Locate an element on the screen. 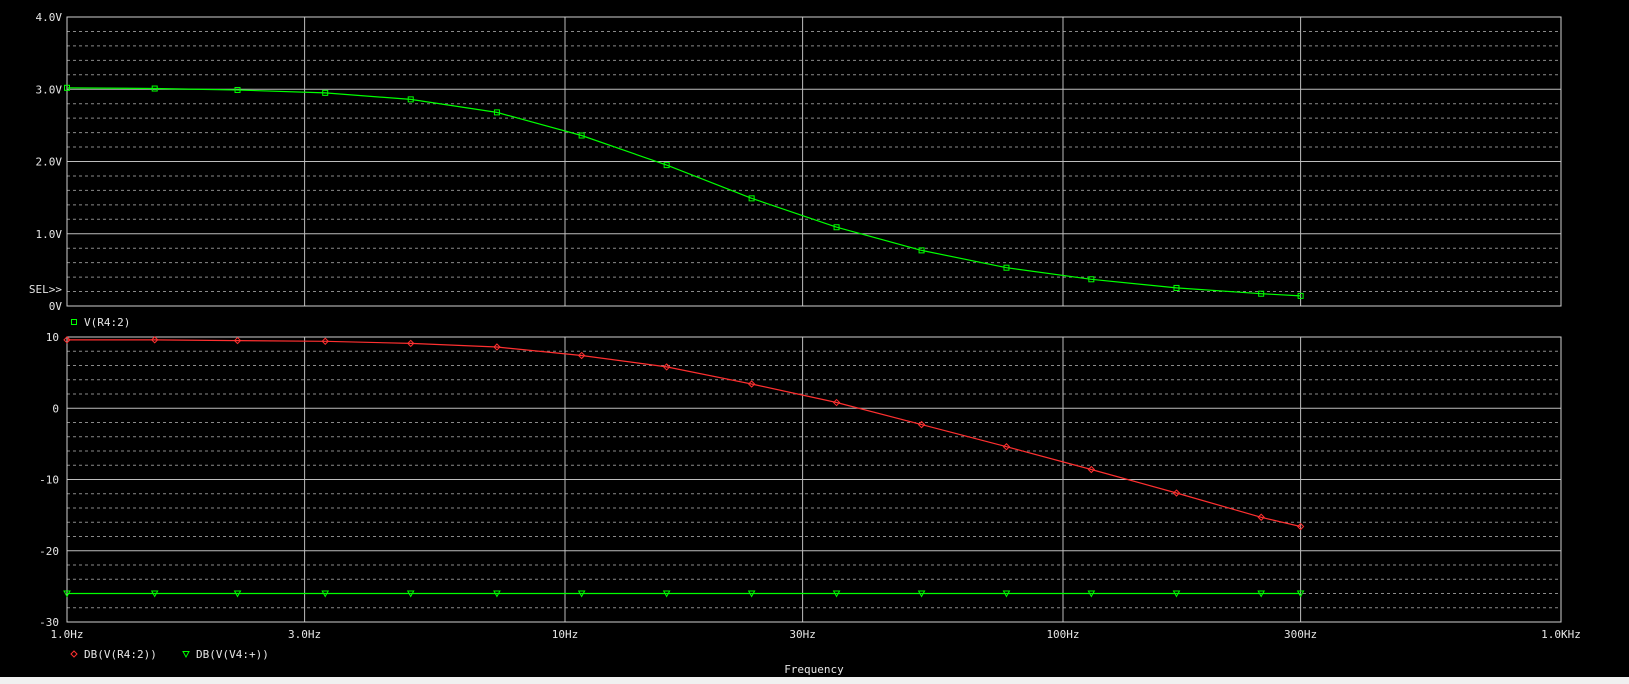 Image resolution: width=1629 pixels, height=684 pixels. x-tick-label: 3.0Hz is located at coordinates (304, 634).